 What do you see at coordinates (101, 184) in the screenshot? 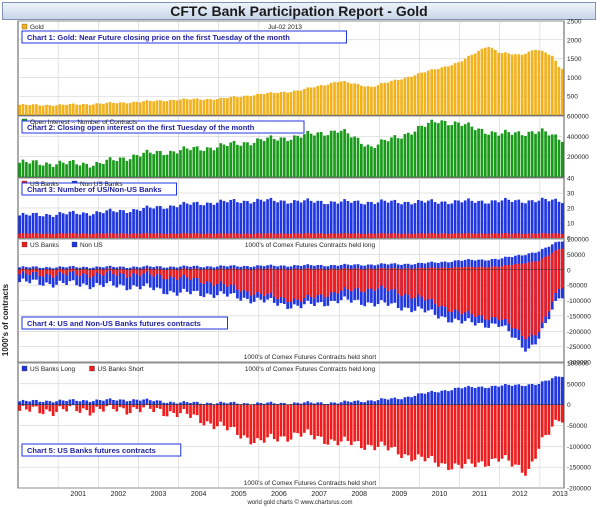
I see `legend-label: Non US Banks` at bounding box center [101, 184].